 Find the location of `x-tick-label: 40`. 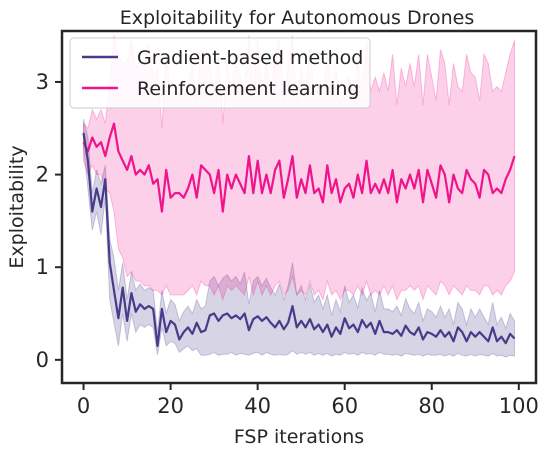

x-tick-label: 40 is located at coordinates (257, 406).